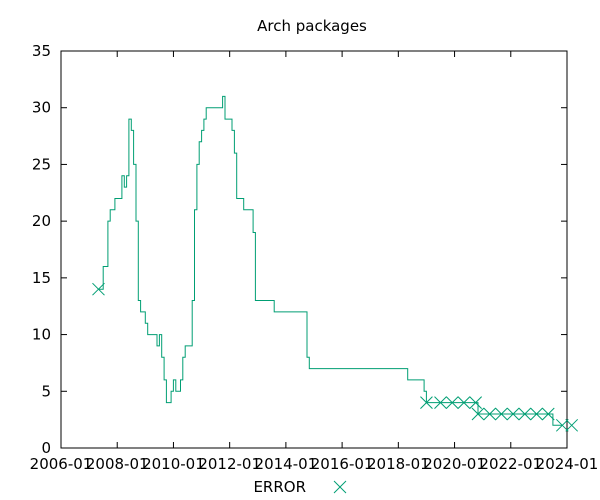 The height and width of the screenshot is (500, 600). What do you see at coordinates (286, 464) in the screenshot?
I see `x-tick-label: 2014-01` at bounding box center [286, 464].